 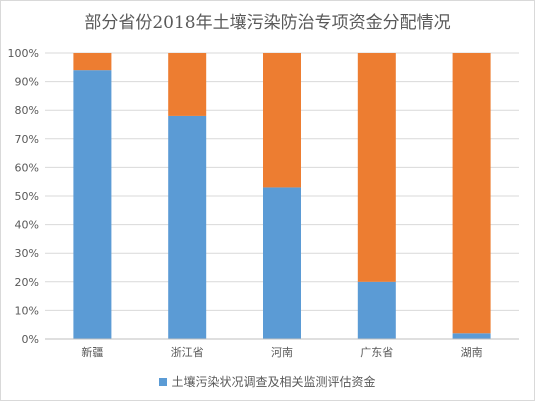 I want to click on y-tick-label: 10%, so click(x=27, y=310).